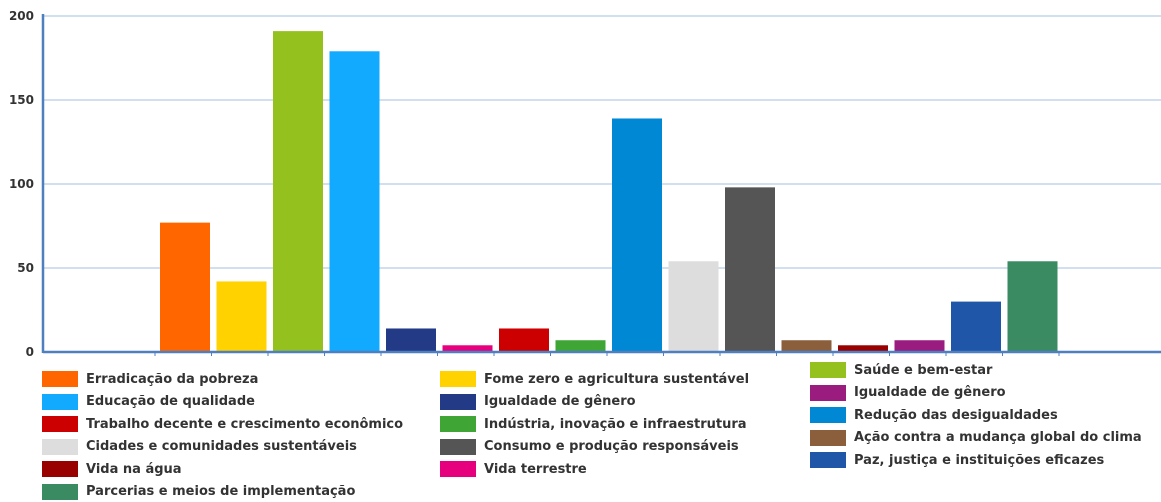  I want to click on y-tick-label: 150, so click(21, 100).